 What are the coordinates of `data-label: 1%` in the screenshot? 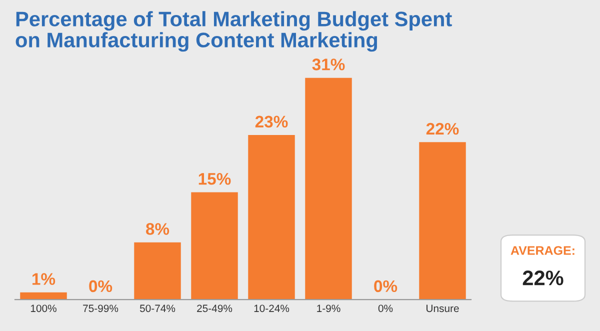 It's located at (44, 279).